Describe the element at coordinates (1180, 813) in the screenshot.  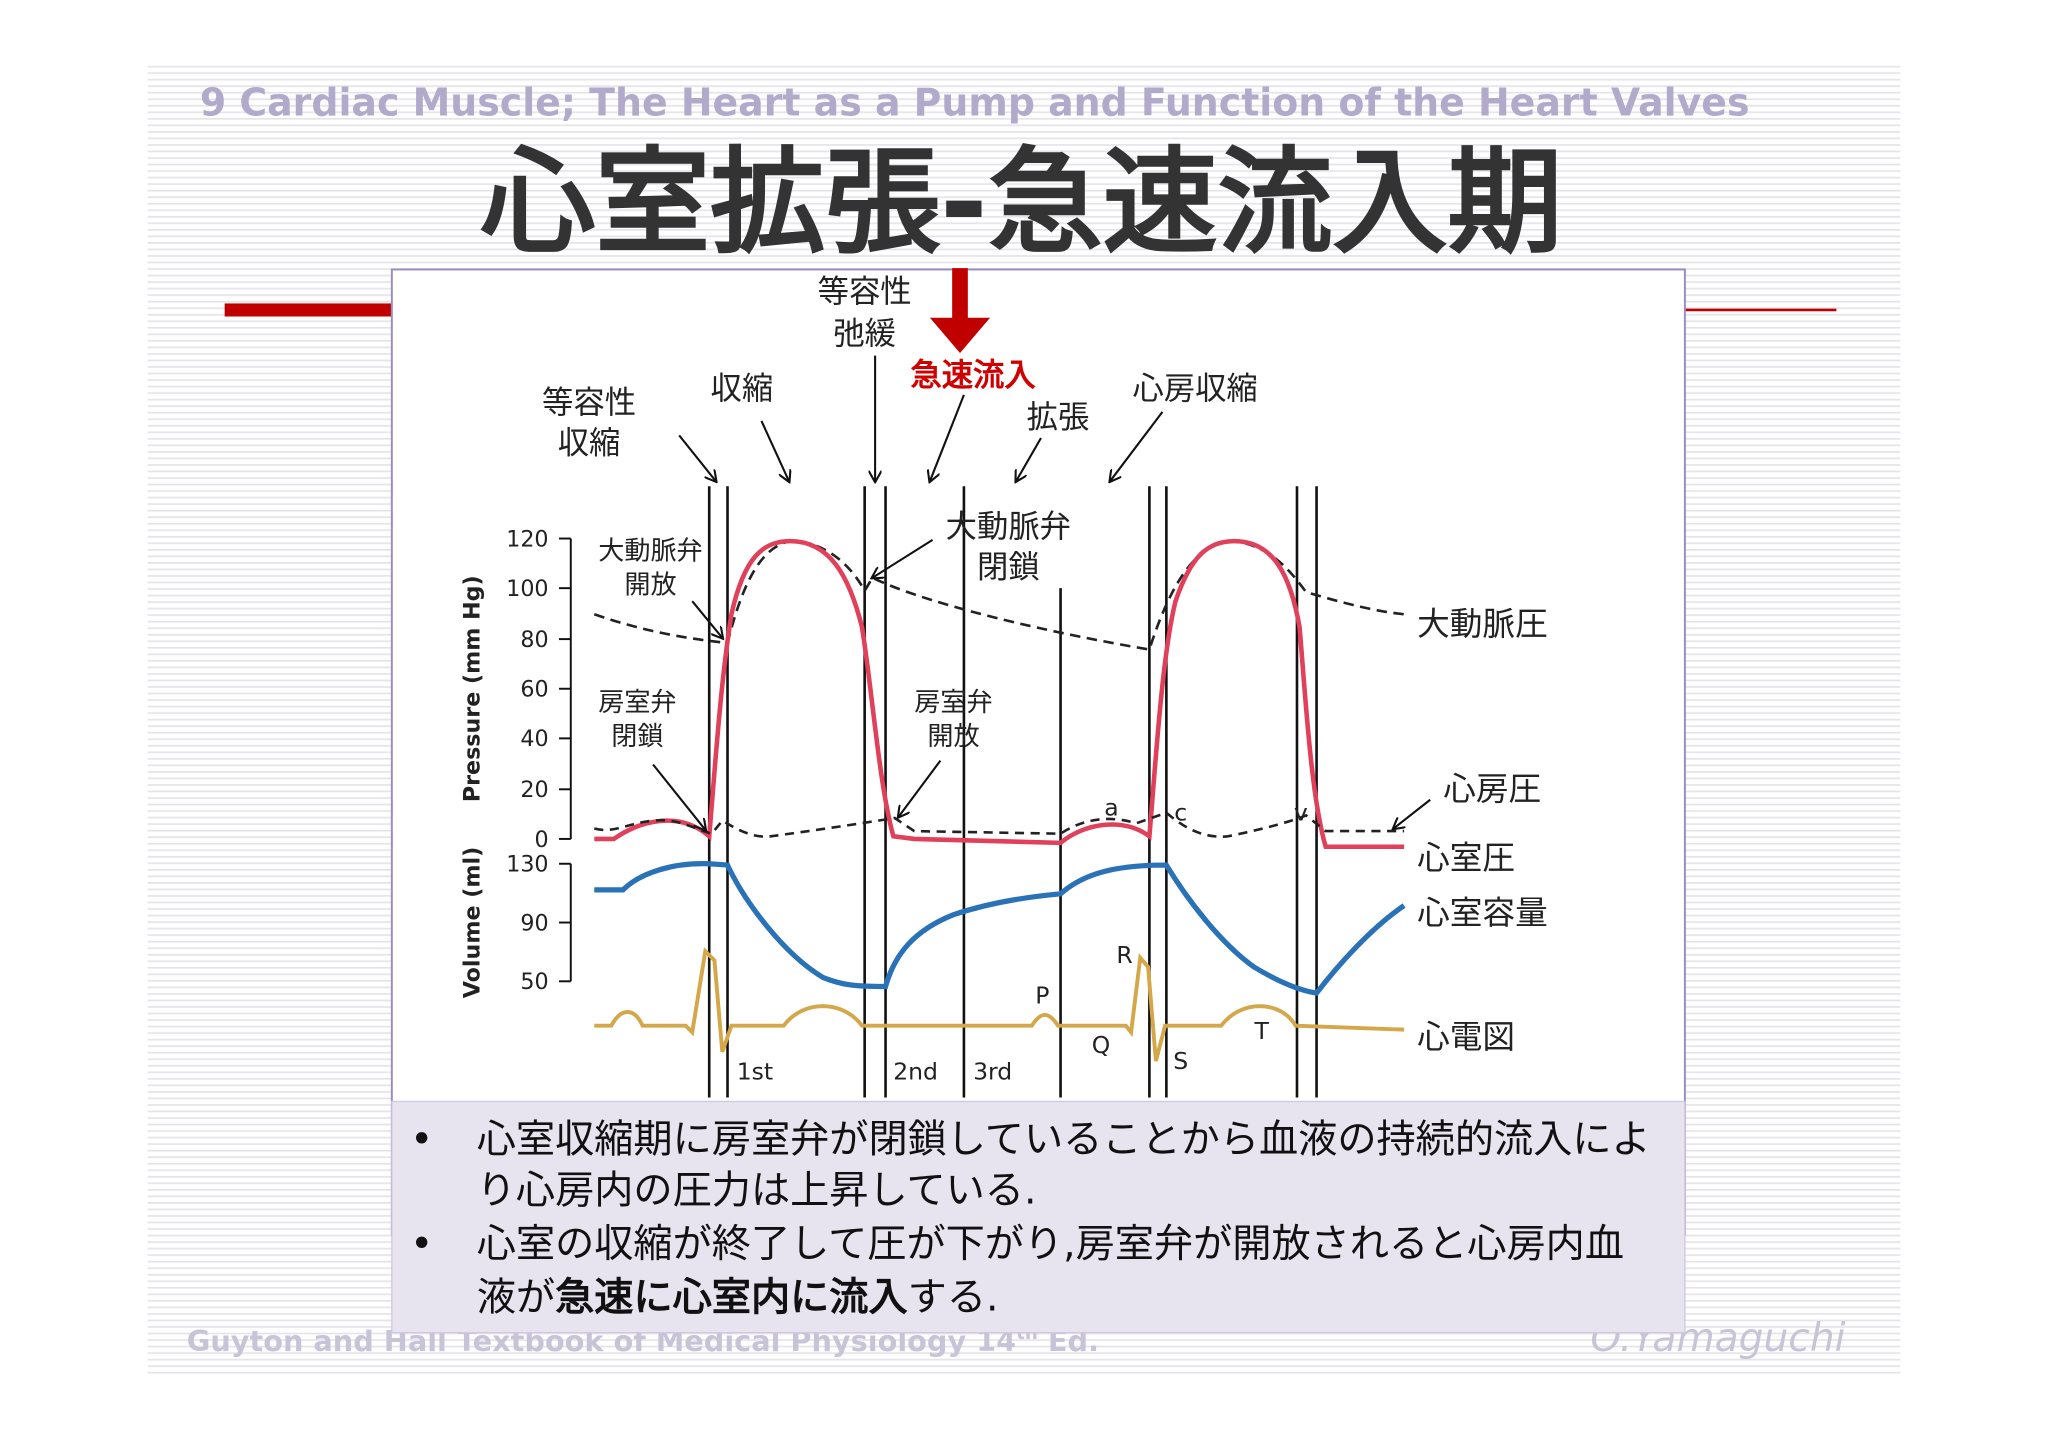
I see `wave-letter: c` at that location.